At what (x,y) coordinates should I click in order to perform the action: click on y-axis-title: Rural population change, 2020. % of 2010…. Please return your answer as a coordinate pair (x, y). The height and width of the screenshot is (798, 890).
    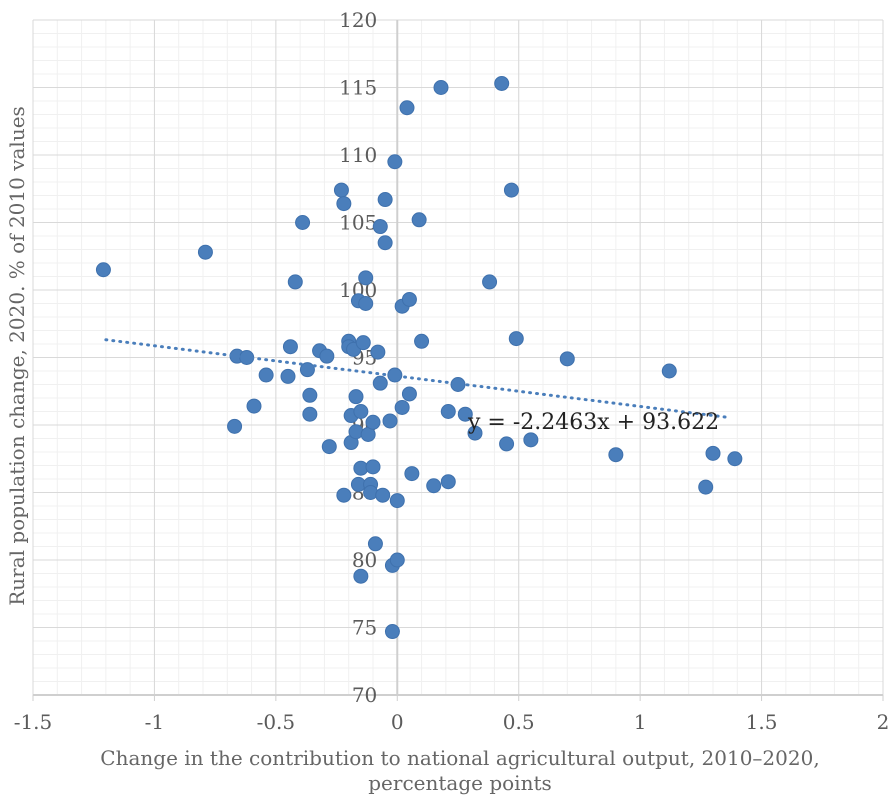
    Looking at the image, I should click on (17, 356).